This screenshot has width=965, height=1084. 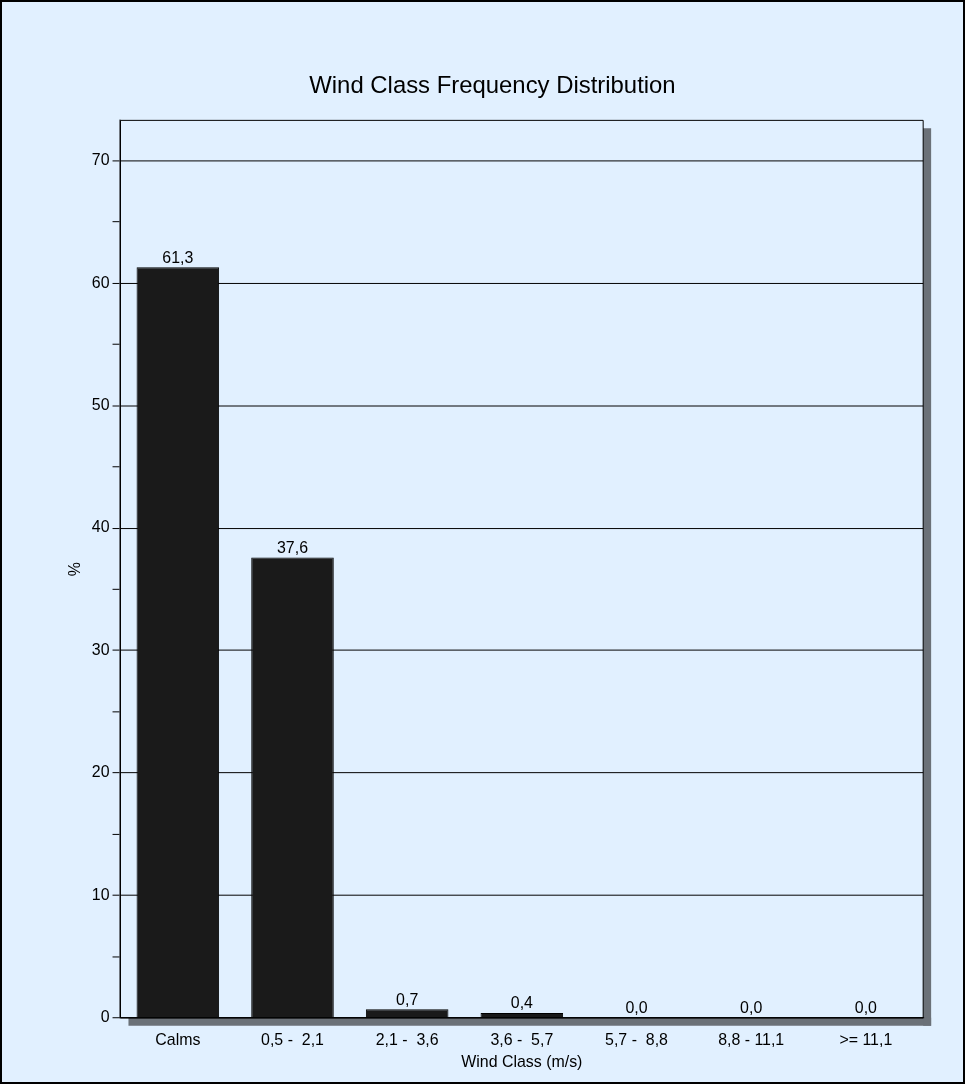 I want to click on x-tick-label: 2,1 - 3,6, so click(x=407, y=1039).